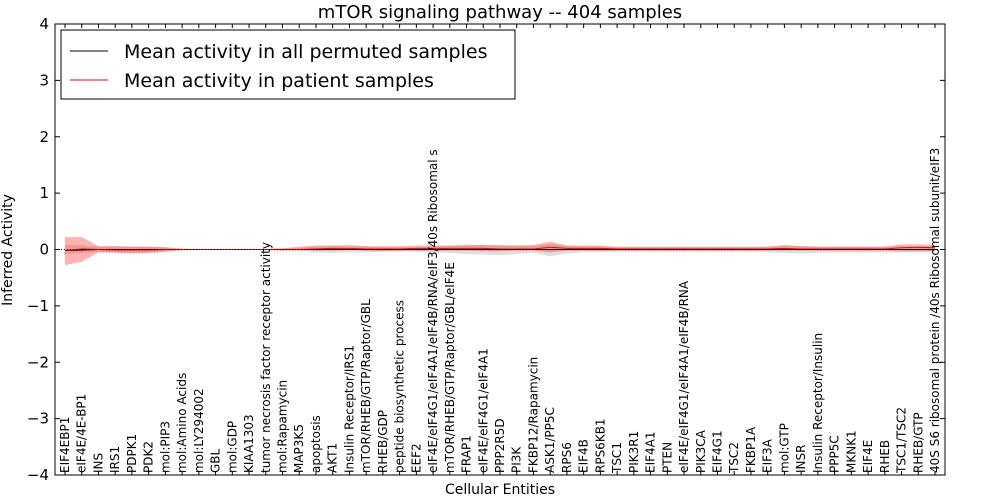  Describe the element at coordinates (600, 445) in the screenshot. I see `x-tick-label: RPS6KB1` at that location.